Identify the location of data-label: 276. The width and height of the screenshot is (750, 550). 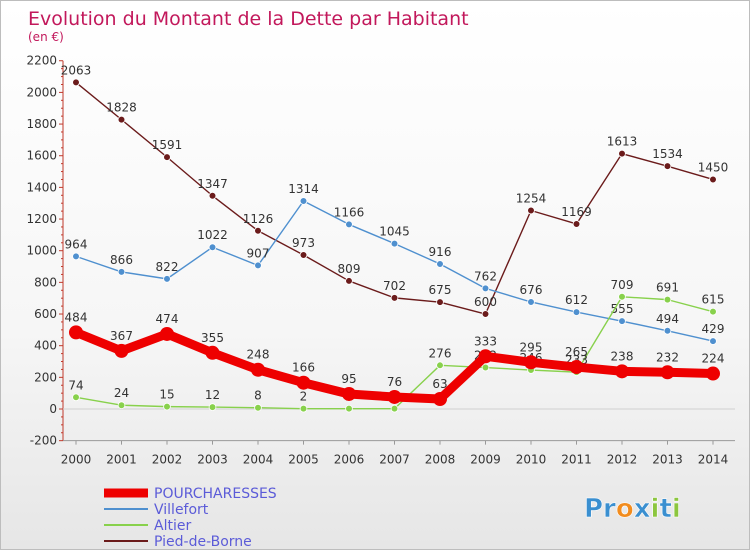
(440, 353).